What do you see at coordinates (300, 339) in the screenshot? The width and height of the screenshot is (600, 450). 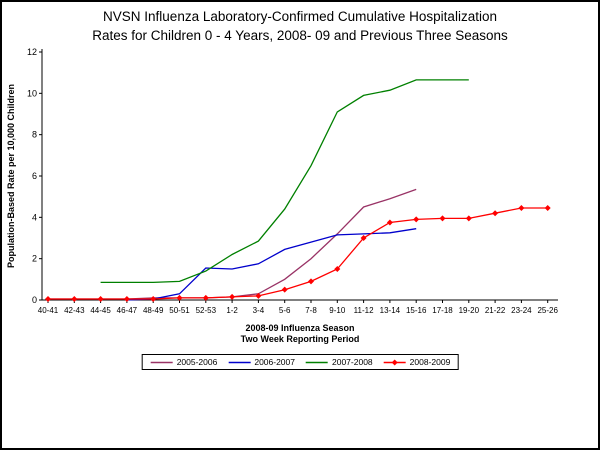 I see `x-axis-title-line2: Two Week Reporting Period` at bounding box center [300, 339].